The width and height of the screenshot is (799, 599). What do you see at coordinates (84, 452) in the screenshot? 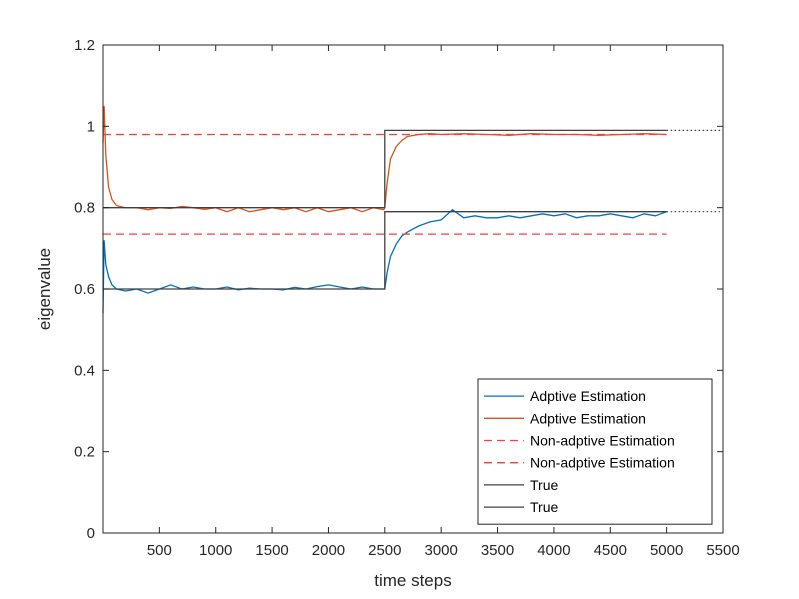
I see `y-tick-label: 0.2` at bounding box center [84, 452].